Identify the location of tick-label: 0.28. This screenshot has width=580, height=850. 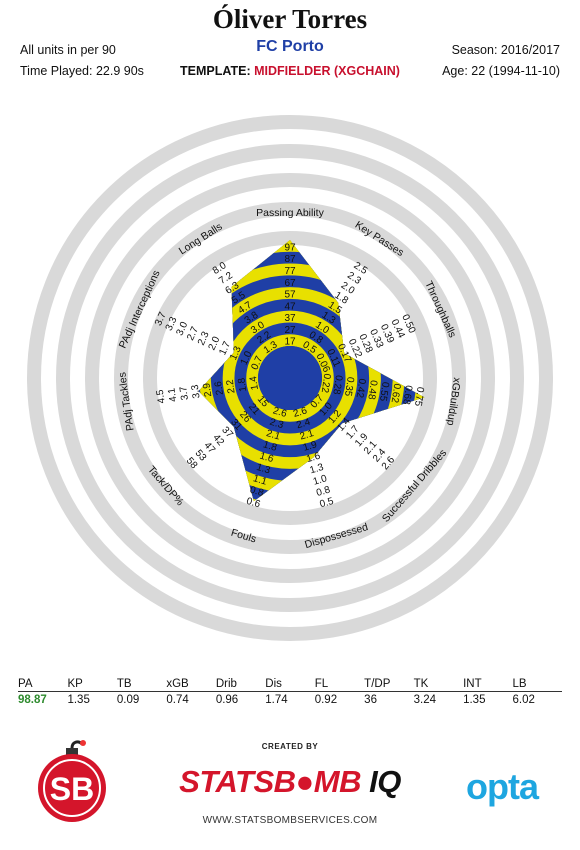
(337, 384).